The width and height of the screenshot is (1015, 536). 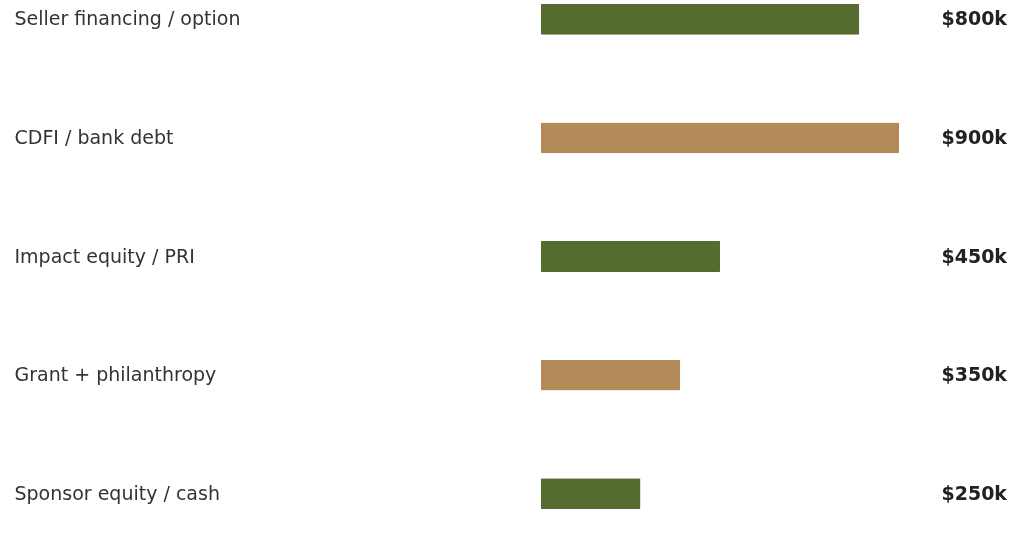 I want to click on y-tick-label: Impact equity / PRI, so click(x=104, y=255).